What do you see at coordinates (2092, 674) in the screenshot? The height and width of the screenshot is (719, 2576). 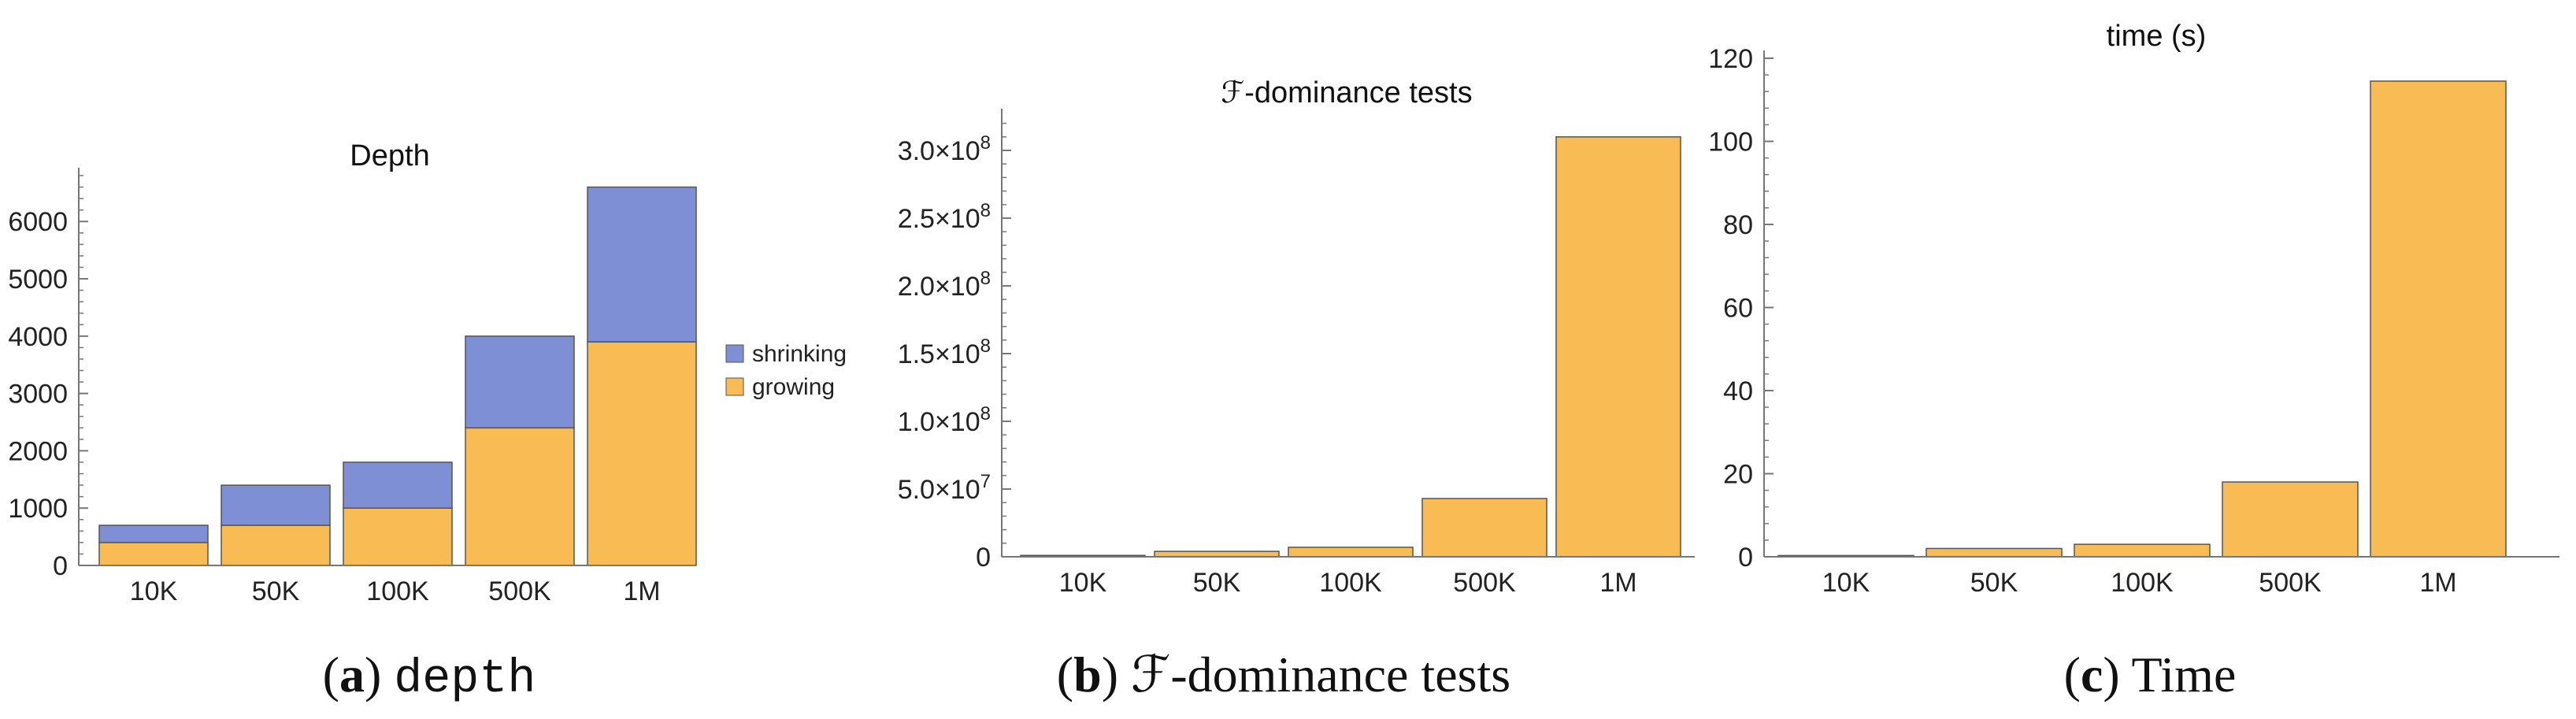 I see `caption-c-tag: c` at bounding box center [2092, 674].